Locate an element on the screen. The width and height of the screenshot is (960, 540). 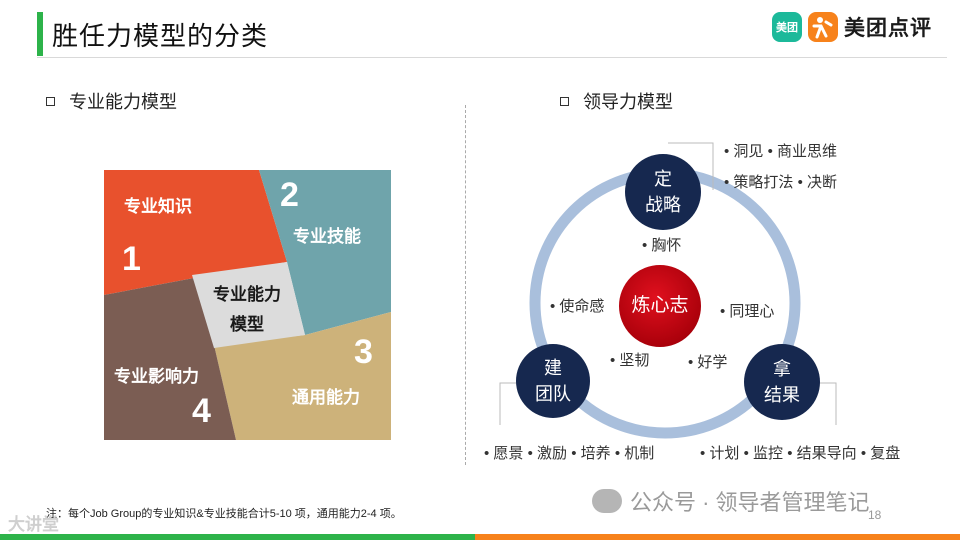
trait-item: • 胸怀 is located at coordinates (662, 245).